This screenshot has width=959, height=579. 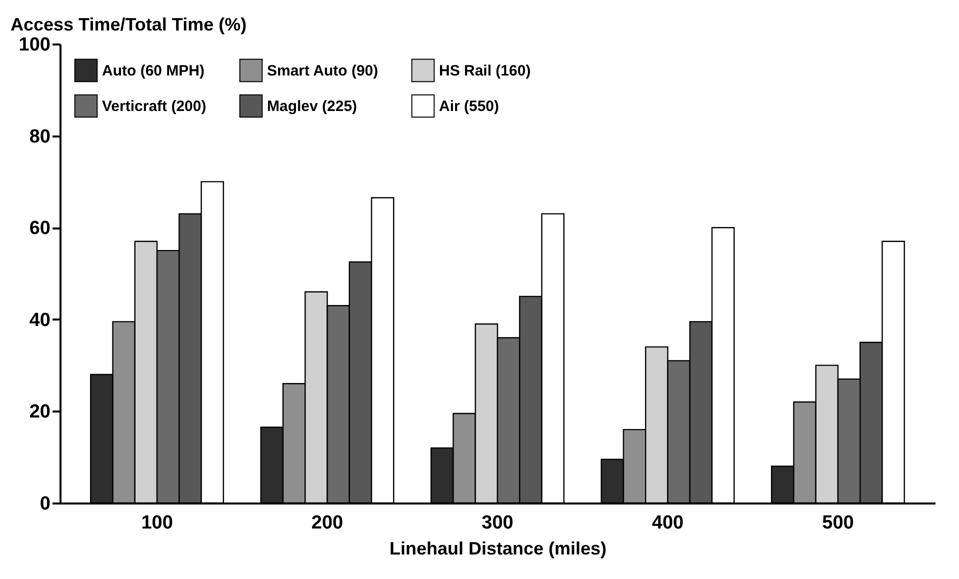 I want to click on y-tick-label: 60, so click(x=39, y=229).